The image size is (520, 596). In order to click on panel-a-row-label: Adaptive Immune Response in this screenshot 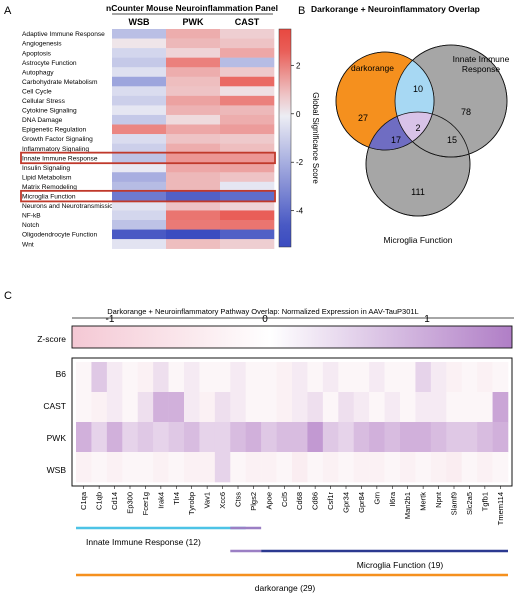, I will do `click(63, 34)`.